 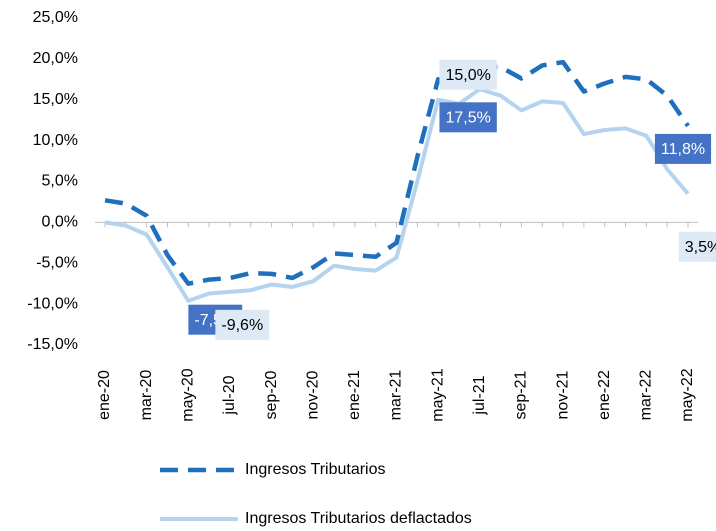 I want to click on data-label-text: -9,6%, so click(x=242, y=325).